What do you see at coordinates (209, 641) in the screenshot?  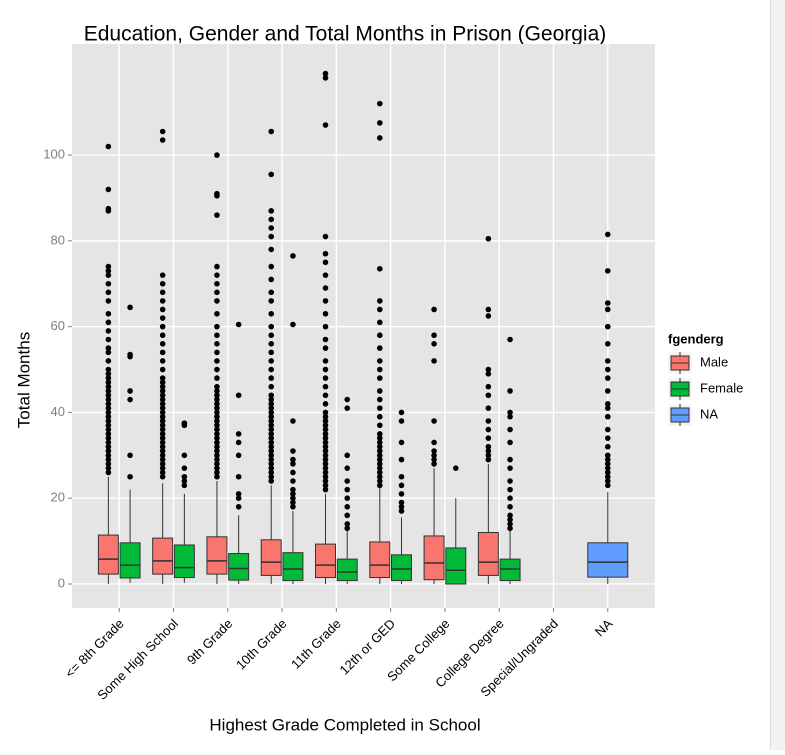 I see `x-tick-label: 9th Grade` at bounding box center [209, 641].